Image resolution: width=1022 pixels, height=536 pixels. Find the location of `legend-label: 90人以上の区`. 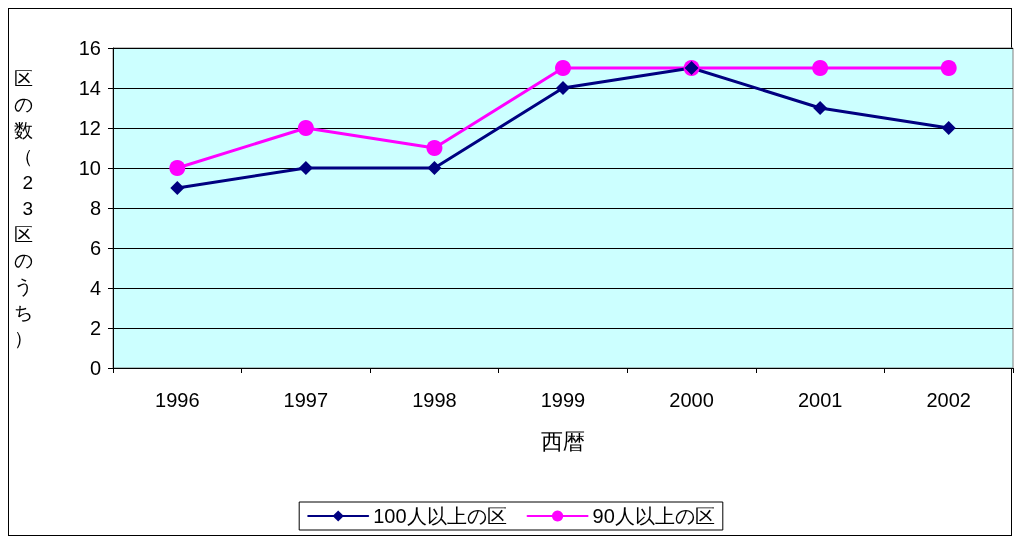

legend-label: 90人以上の区 is located at coordinates (653, 516).